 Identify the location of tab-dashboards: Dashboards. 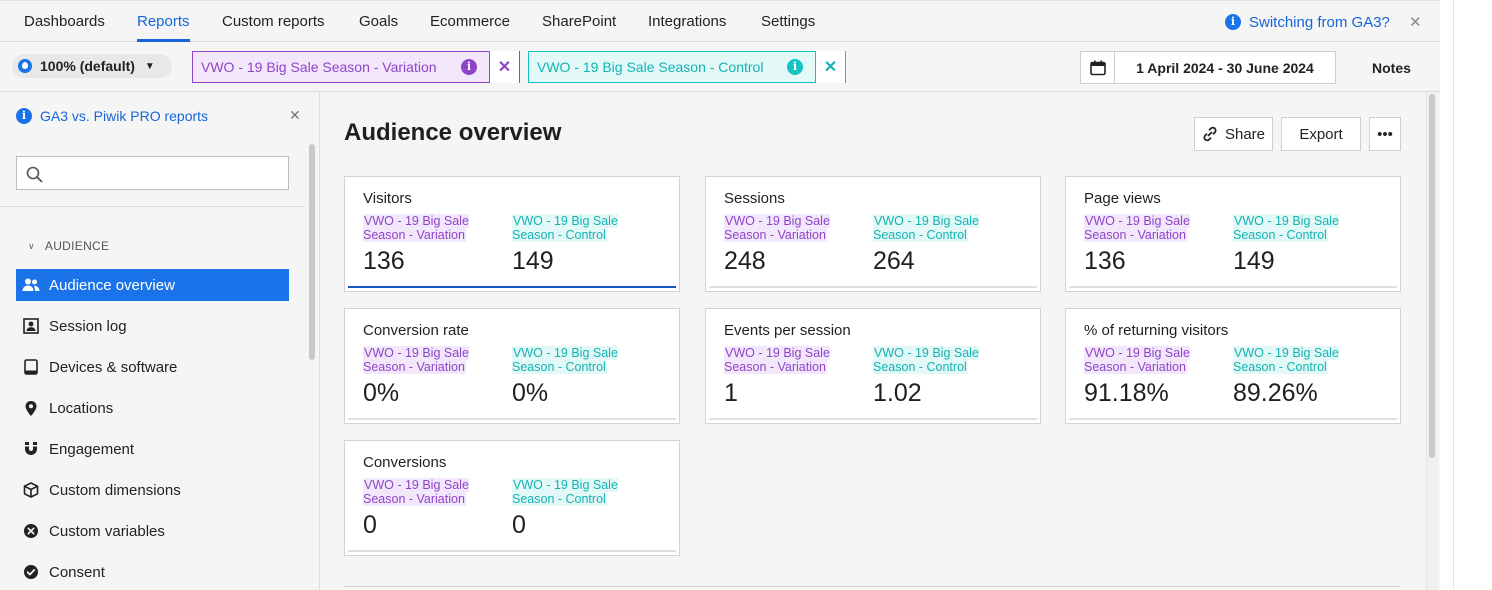
(64, 21).